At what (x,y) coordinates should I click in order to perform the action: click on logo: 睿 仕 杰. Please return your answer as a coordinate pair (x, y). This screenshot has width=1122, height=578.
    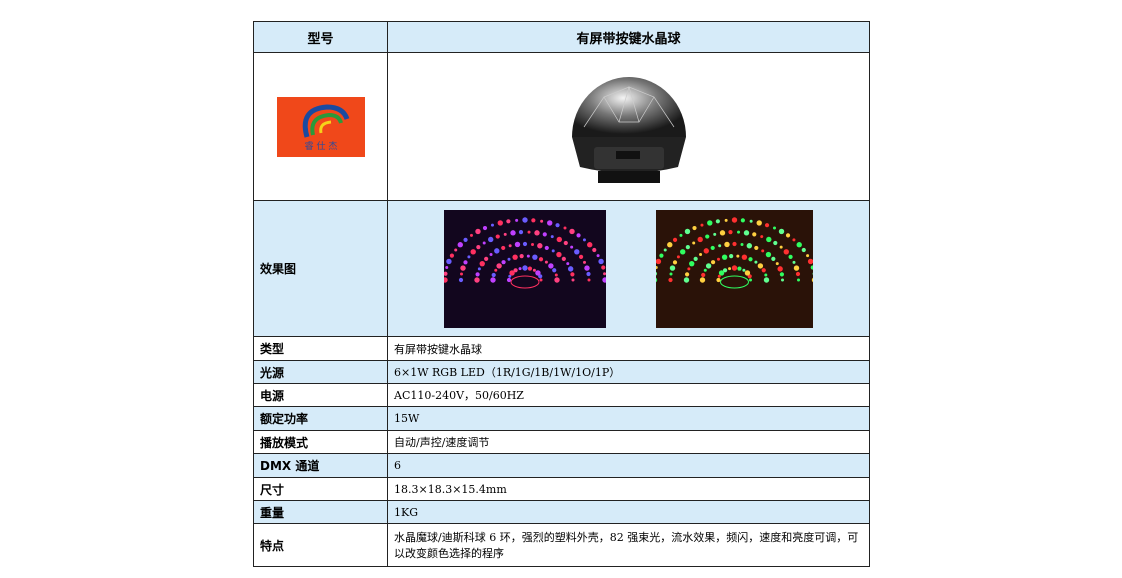
    Looking at the image, I should click on (320, 126).